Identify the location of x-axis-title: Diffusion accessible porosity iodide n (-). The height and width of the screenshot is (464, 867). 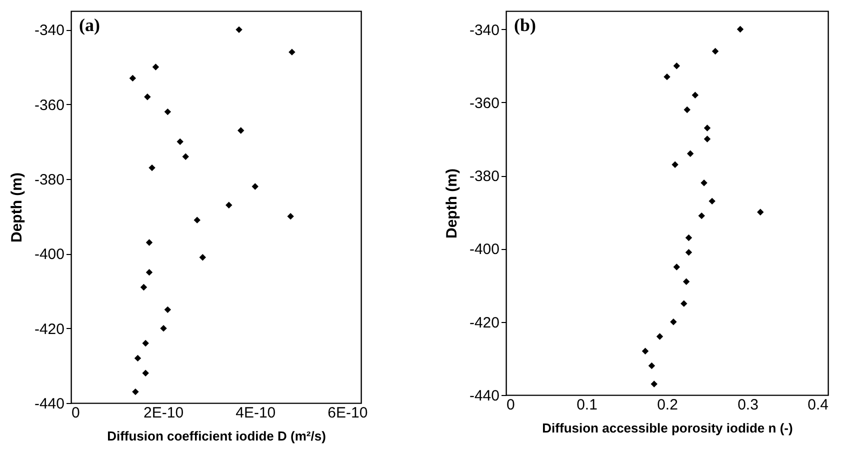
(667, 428).